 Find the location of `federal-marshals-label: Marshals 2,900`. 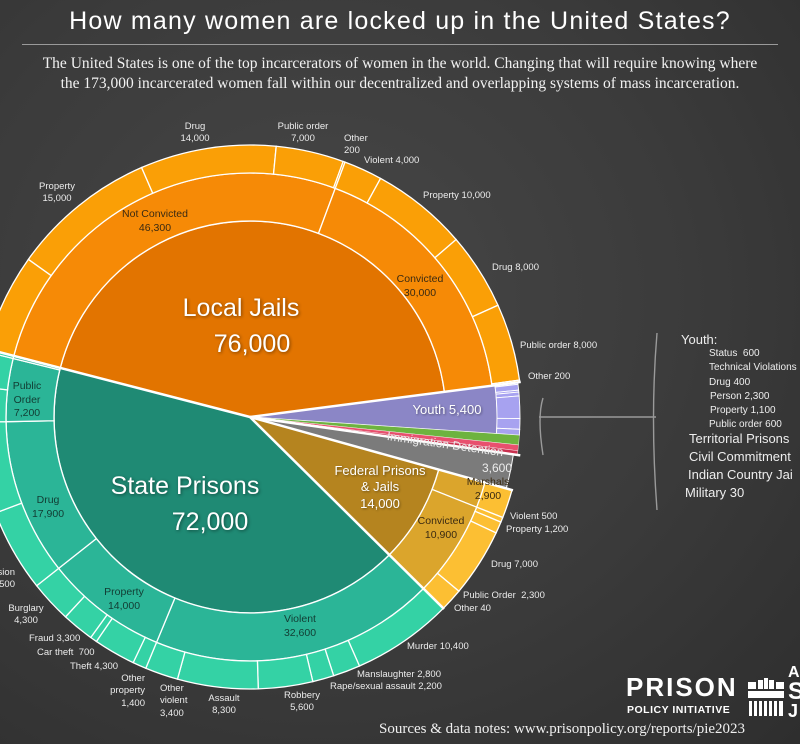

federal-marshals-label: Marshals 2,900 is located at coordinates (488, 489).